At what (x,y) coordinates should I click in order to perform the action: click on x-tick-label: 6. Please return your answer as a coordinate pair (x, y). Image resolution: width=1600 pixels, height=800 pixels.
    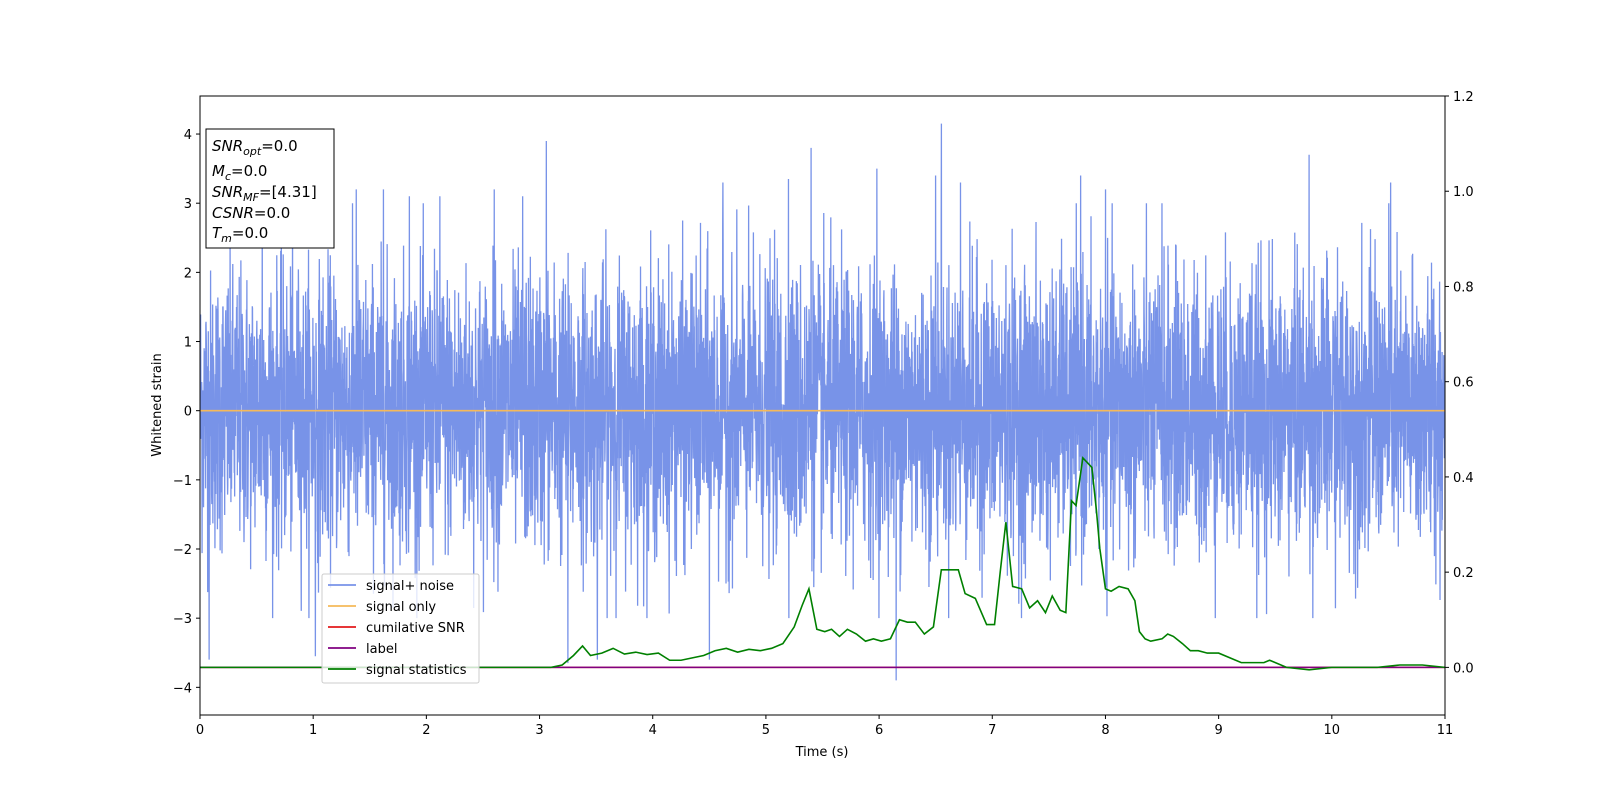
    Looking at the image, I should click on (879, 730).